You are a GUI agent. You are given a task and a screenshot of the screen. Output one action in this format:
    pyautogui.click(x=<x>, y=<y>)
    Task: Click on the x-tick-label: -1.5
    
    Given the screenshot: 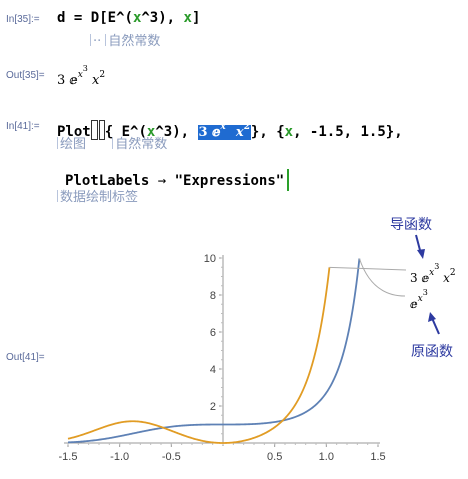 What is the action you would take?
    pyautogui.click(x=68, y=457)
    